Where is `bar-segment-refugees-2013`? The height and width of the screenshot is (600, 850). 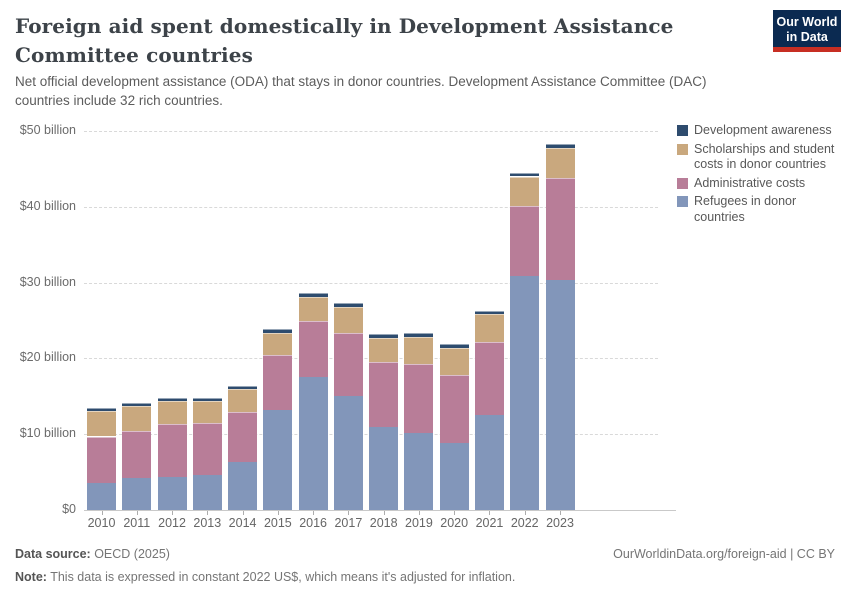 bar-segment-refugees-2013 is located at coordinates (207, 492).